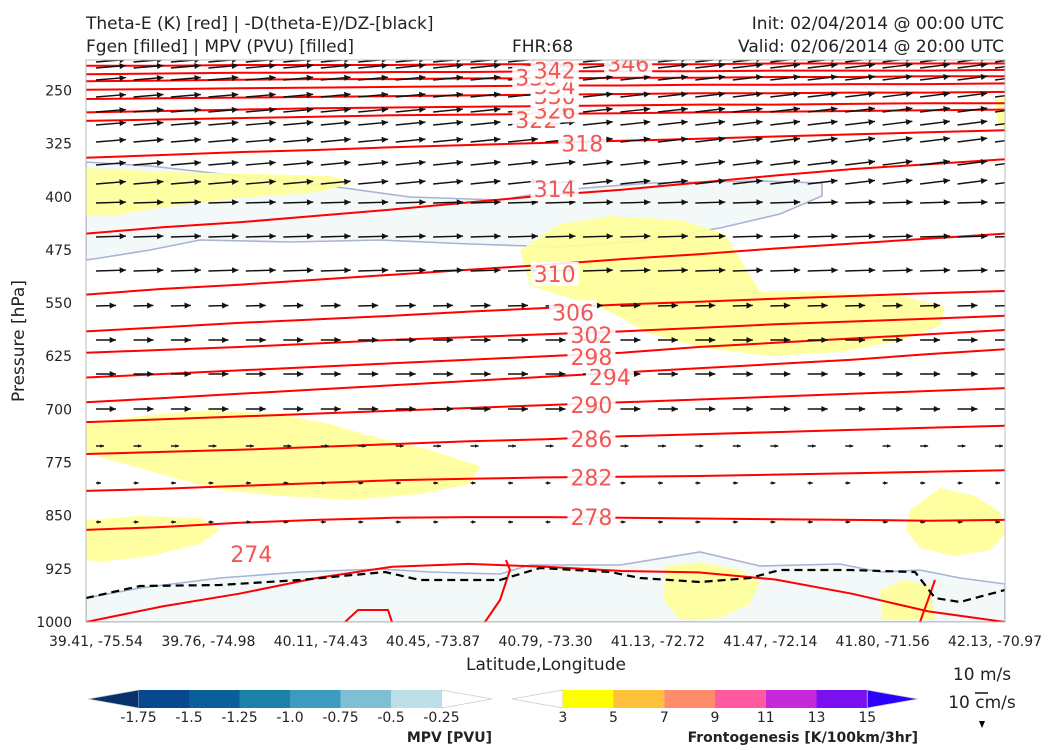  What do you see at coordinates (54, 358) in the screenshot?
I see `y-axis-ticks: 1000 925 850 775 700 625 550 475 400 325 250` at bounding box center [54, 358].